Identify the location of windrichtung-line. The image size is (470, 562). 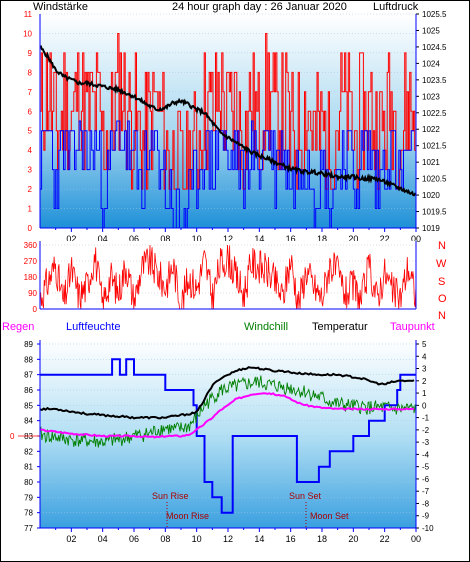
(228, 277).